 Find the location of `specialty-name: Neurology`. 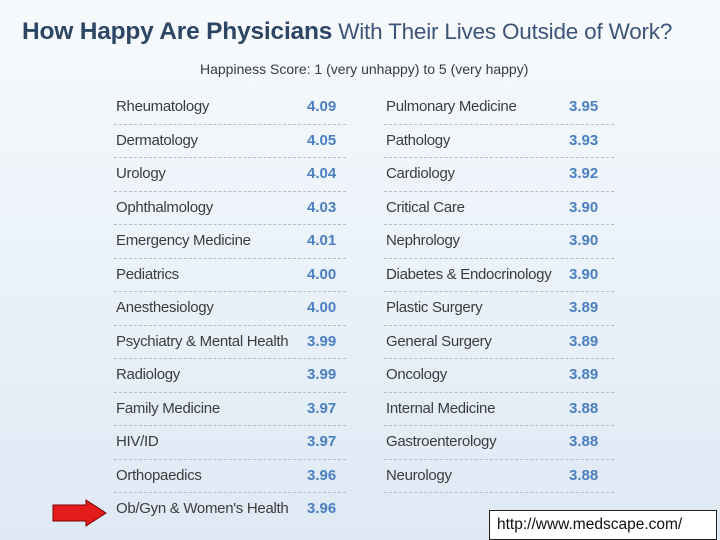

specialty-name: Neurology is located at coordinates (419, 475).